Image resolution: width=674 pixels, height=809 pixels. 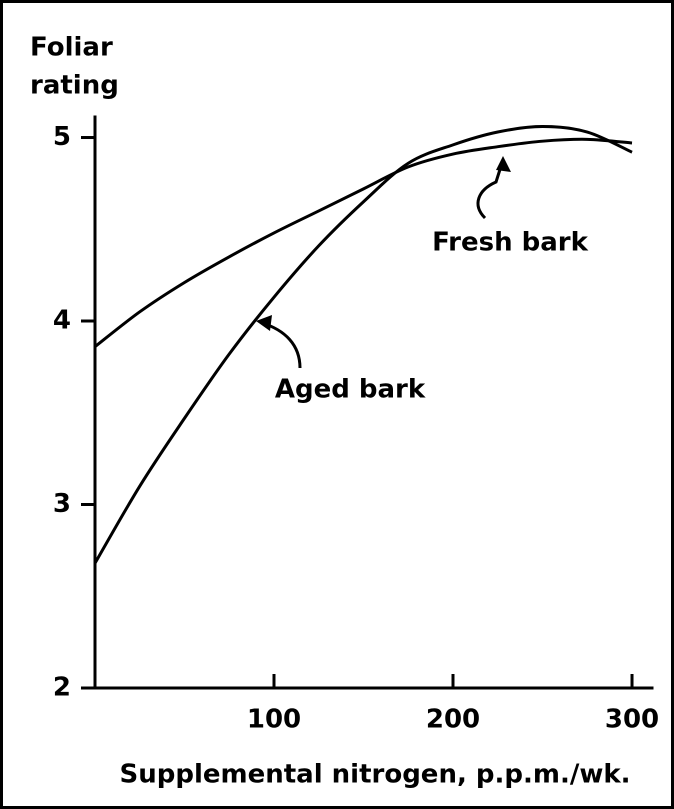 What do you see at coordinates (274, 720) in the screenshot?
I see `x-tick-label: 100` at bounding box center [274, 720].